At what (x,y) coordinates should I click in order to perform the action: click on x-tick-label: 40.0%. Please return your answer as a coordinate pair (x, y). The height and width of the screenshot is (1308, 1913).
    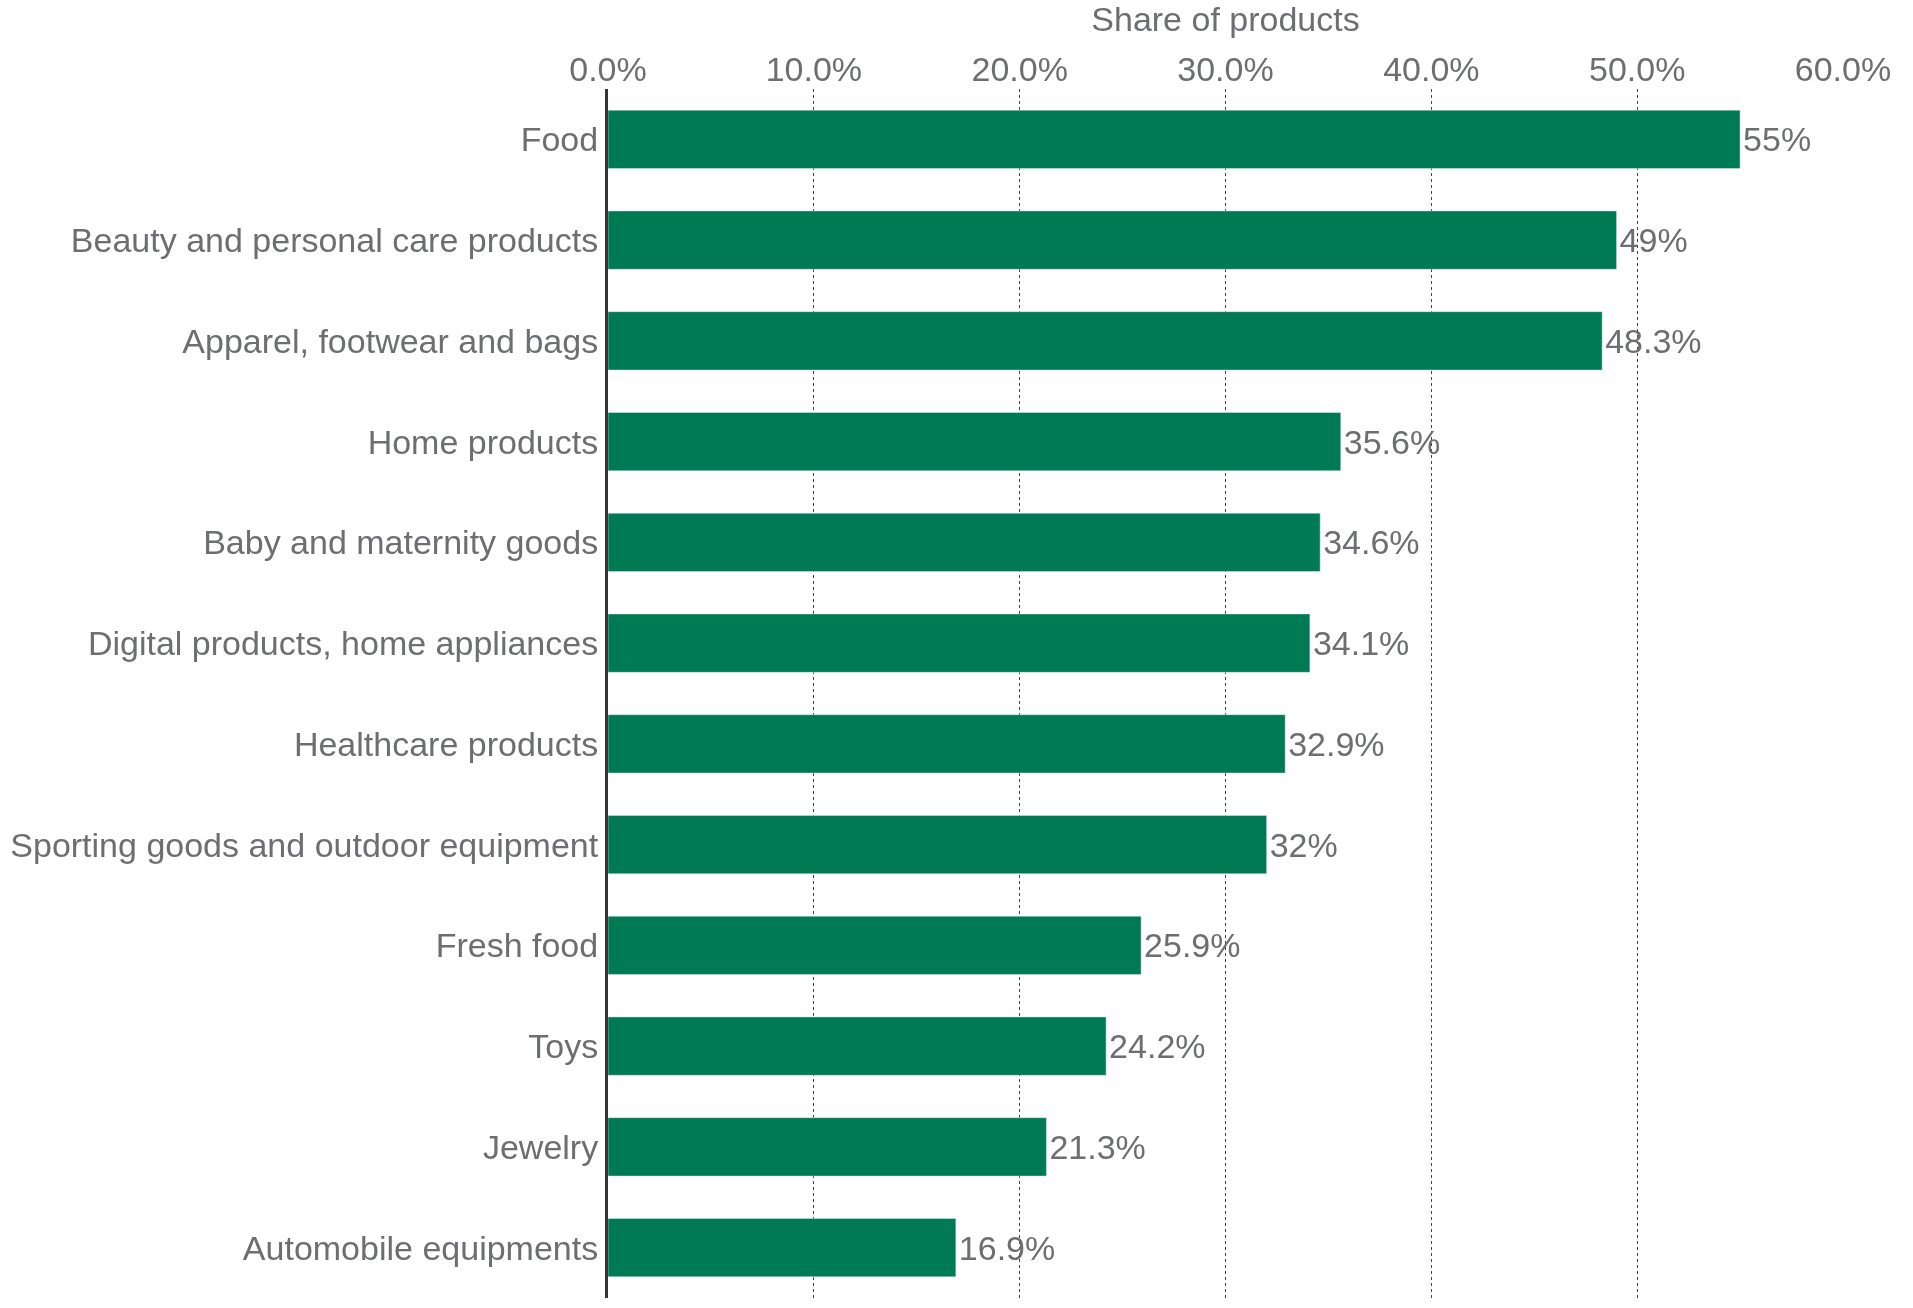
    Looking at the image, I should click on (1431, 69).